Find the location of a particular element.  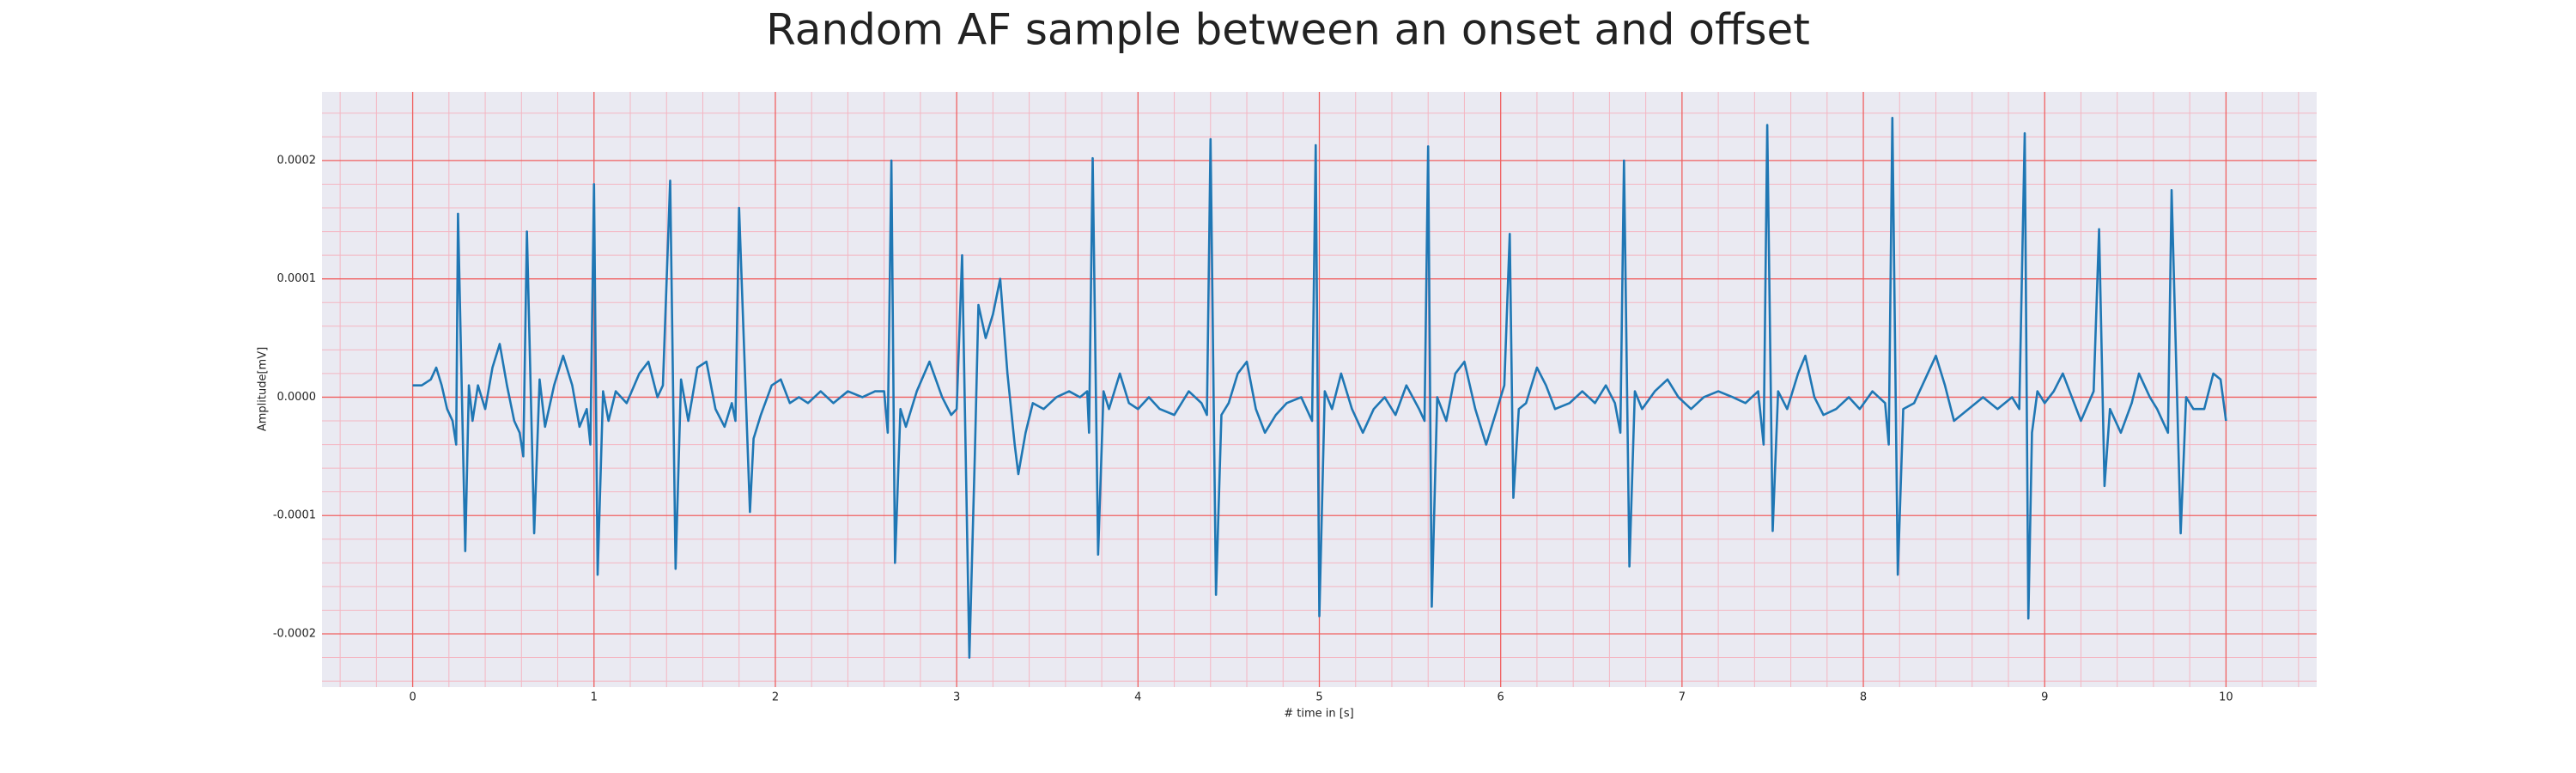

y-axis-label: Amplitude[mV] is located at coordinates (263, 389).